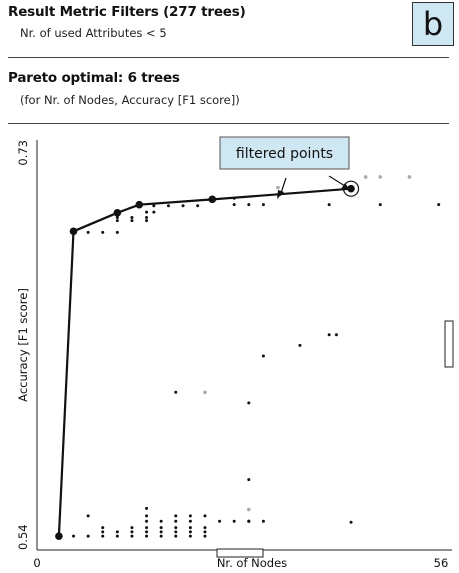 This screenshot has width=459, height=573. What do you see at coordinates (23, 153) in the screenshot?
I see `y-tick-label: 0.73` at bounding box center [23, 153].